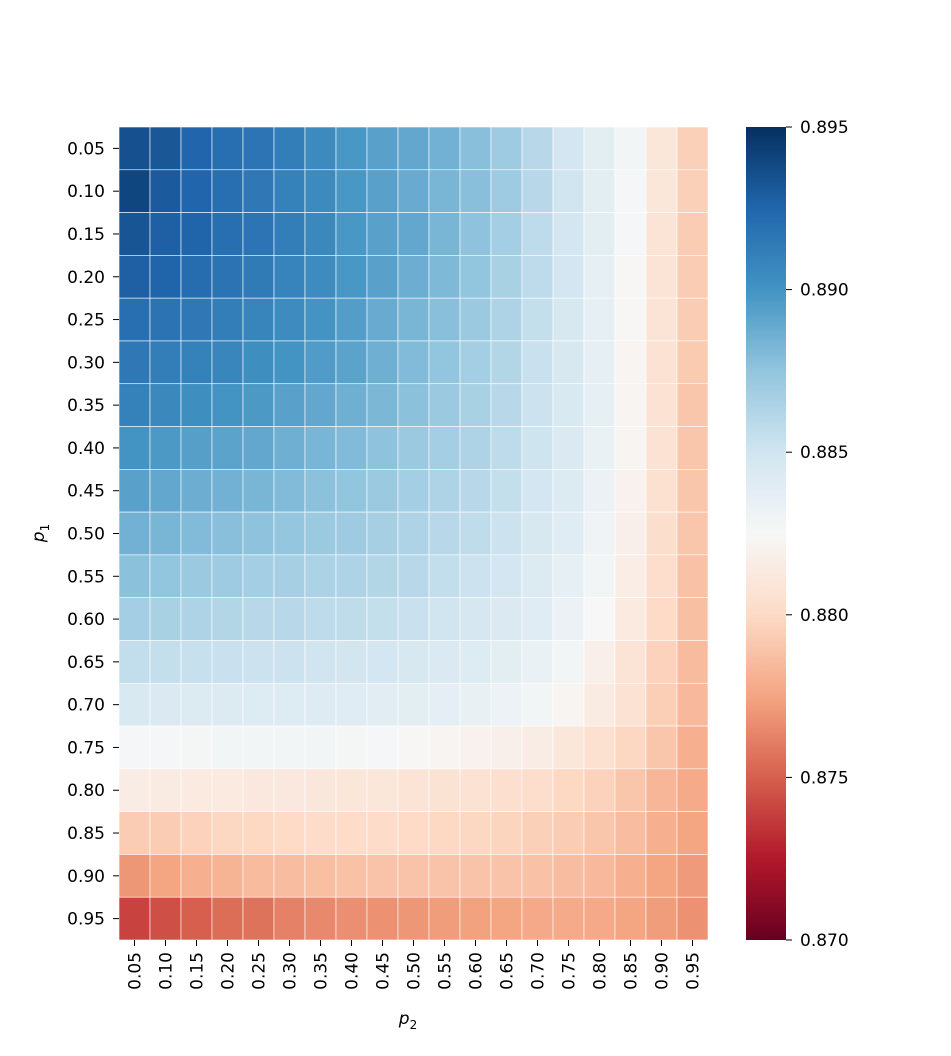  What do you see at coordinates (167, 971) in the screenshot?
I see `x-tick-label: 0.10` at bounding box center [167, 971].